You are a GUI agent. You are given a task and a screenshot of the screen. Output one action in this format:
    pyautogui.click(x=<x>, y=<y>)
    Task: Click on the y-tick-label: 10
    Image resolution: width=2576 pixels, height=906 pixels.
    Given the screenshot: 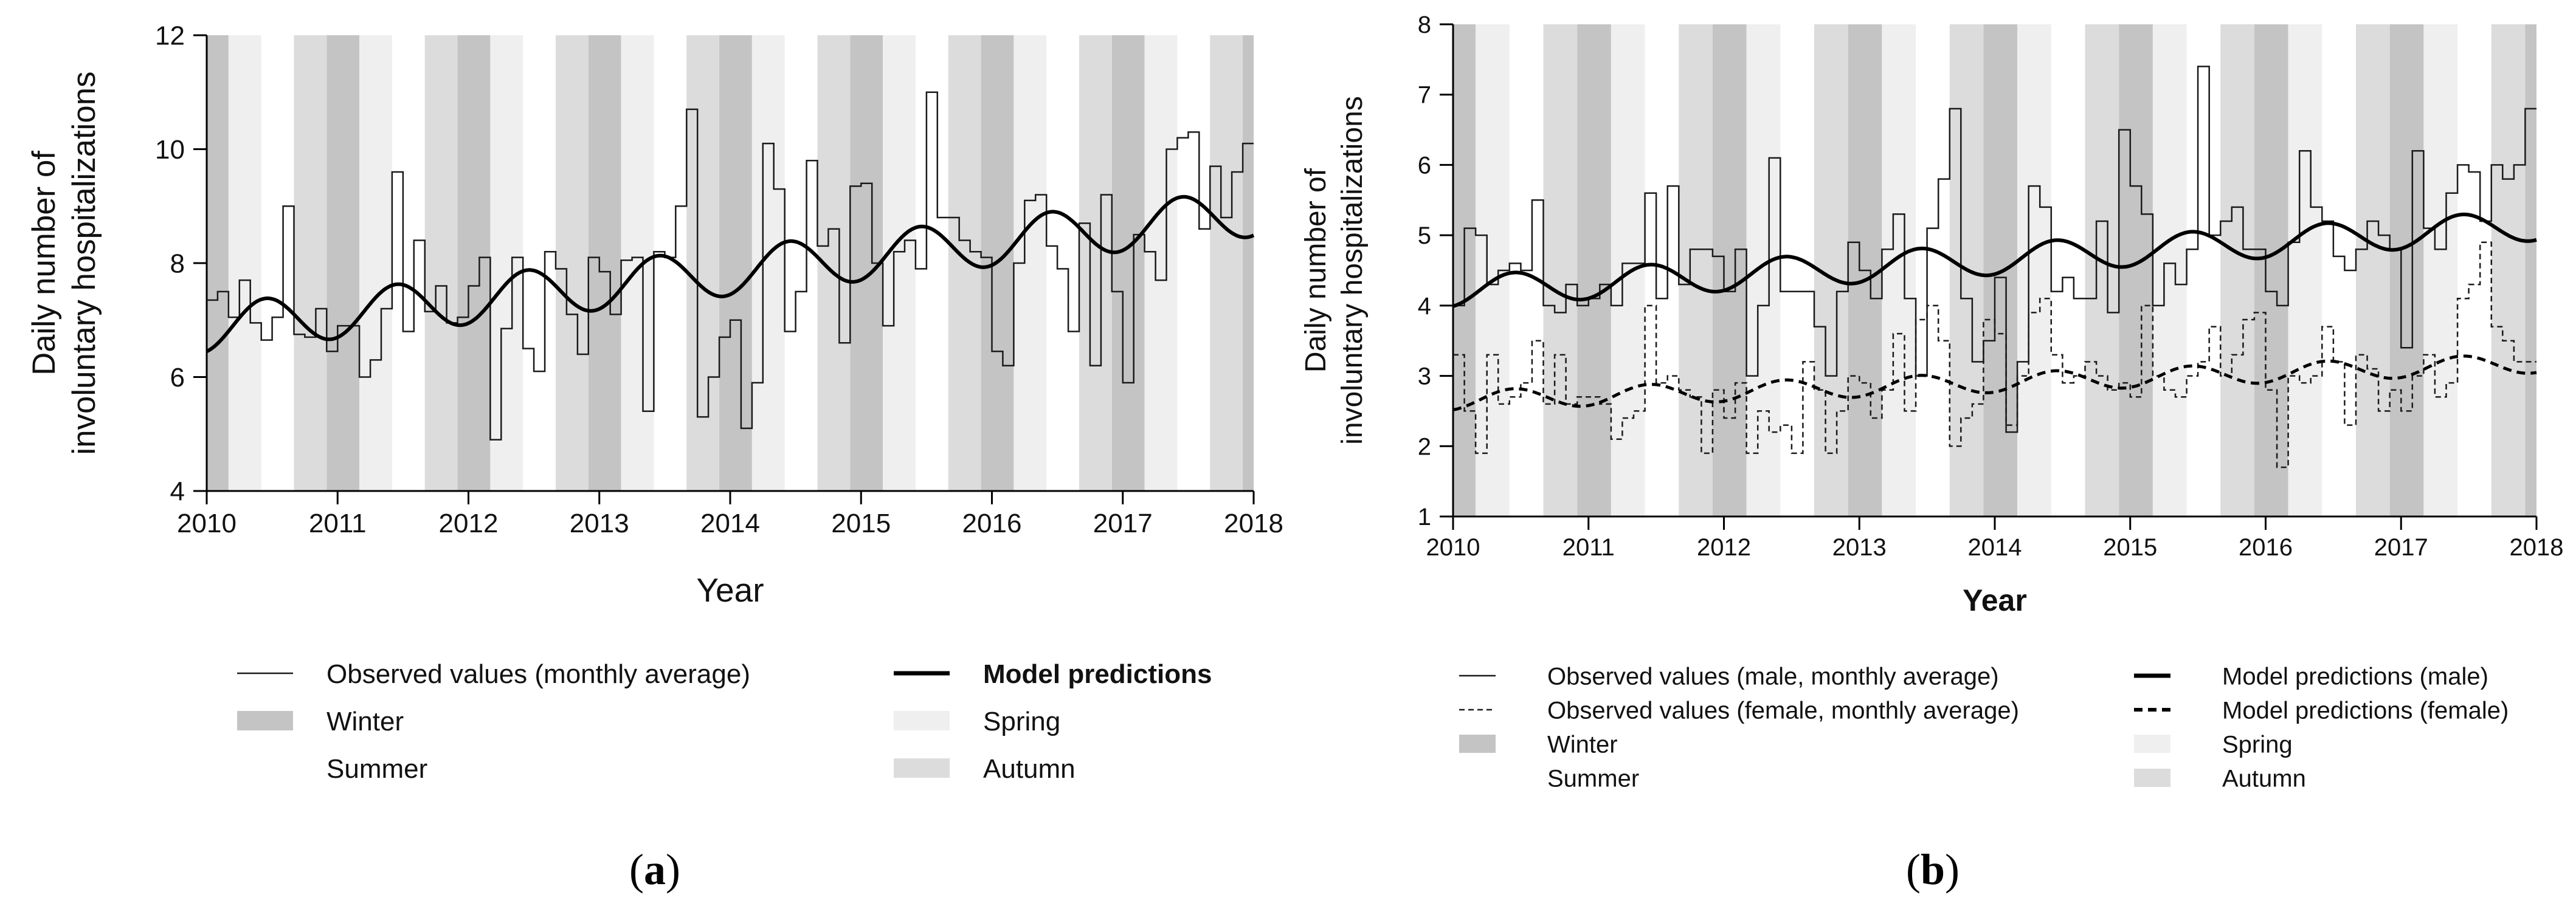 What is the action you would take?
    pyautogui.click(x=170, y=150)
    